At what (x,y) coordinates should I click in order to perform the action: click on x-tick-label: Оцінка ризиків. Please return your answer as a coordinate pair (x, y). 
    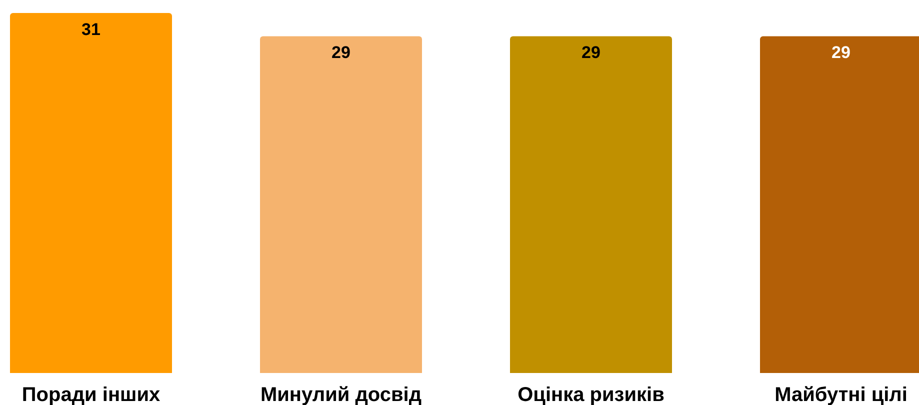
    Looking at the image, I should click on (591, 394).